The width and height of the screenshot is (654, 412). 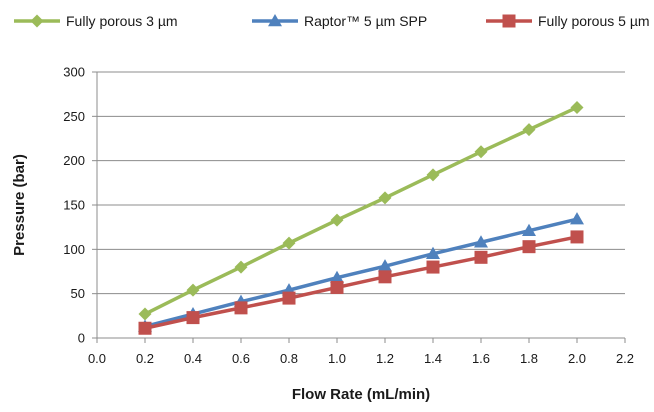 What do you see at coordinates (289, 358) in the screenshot?
I see `x-tick-label: 0.8` at bounding box center [289, 358].